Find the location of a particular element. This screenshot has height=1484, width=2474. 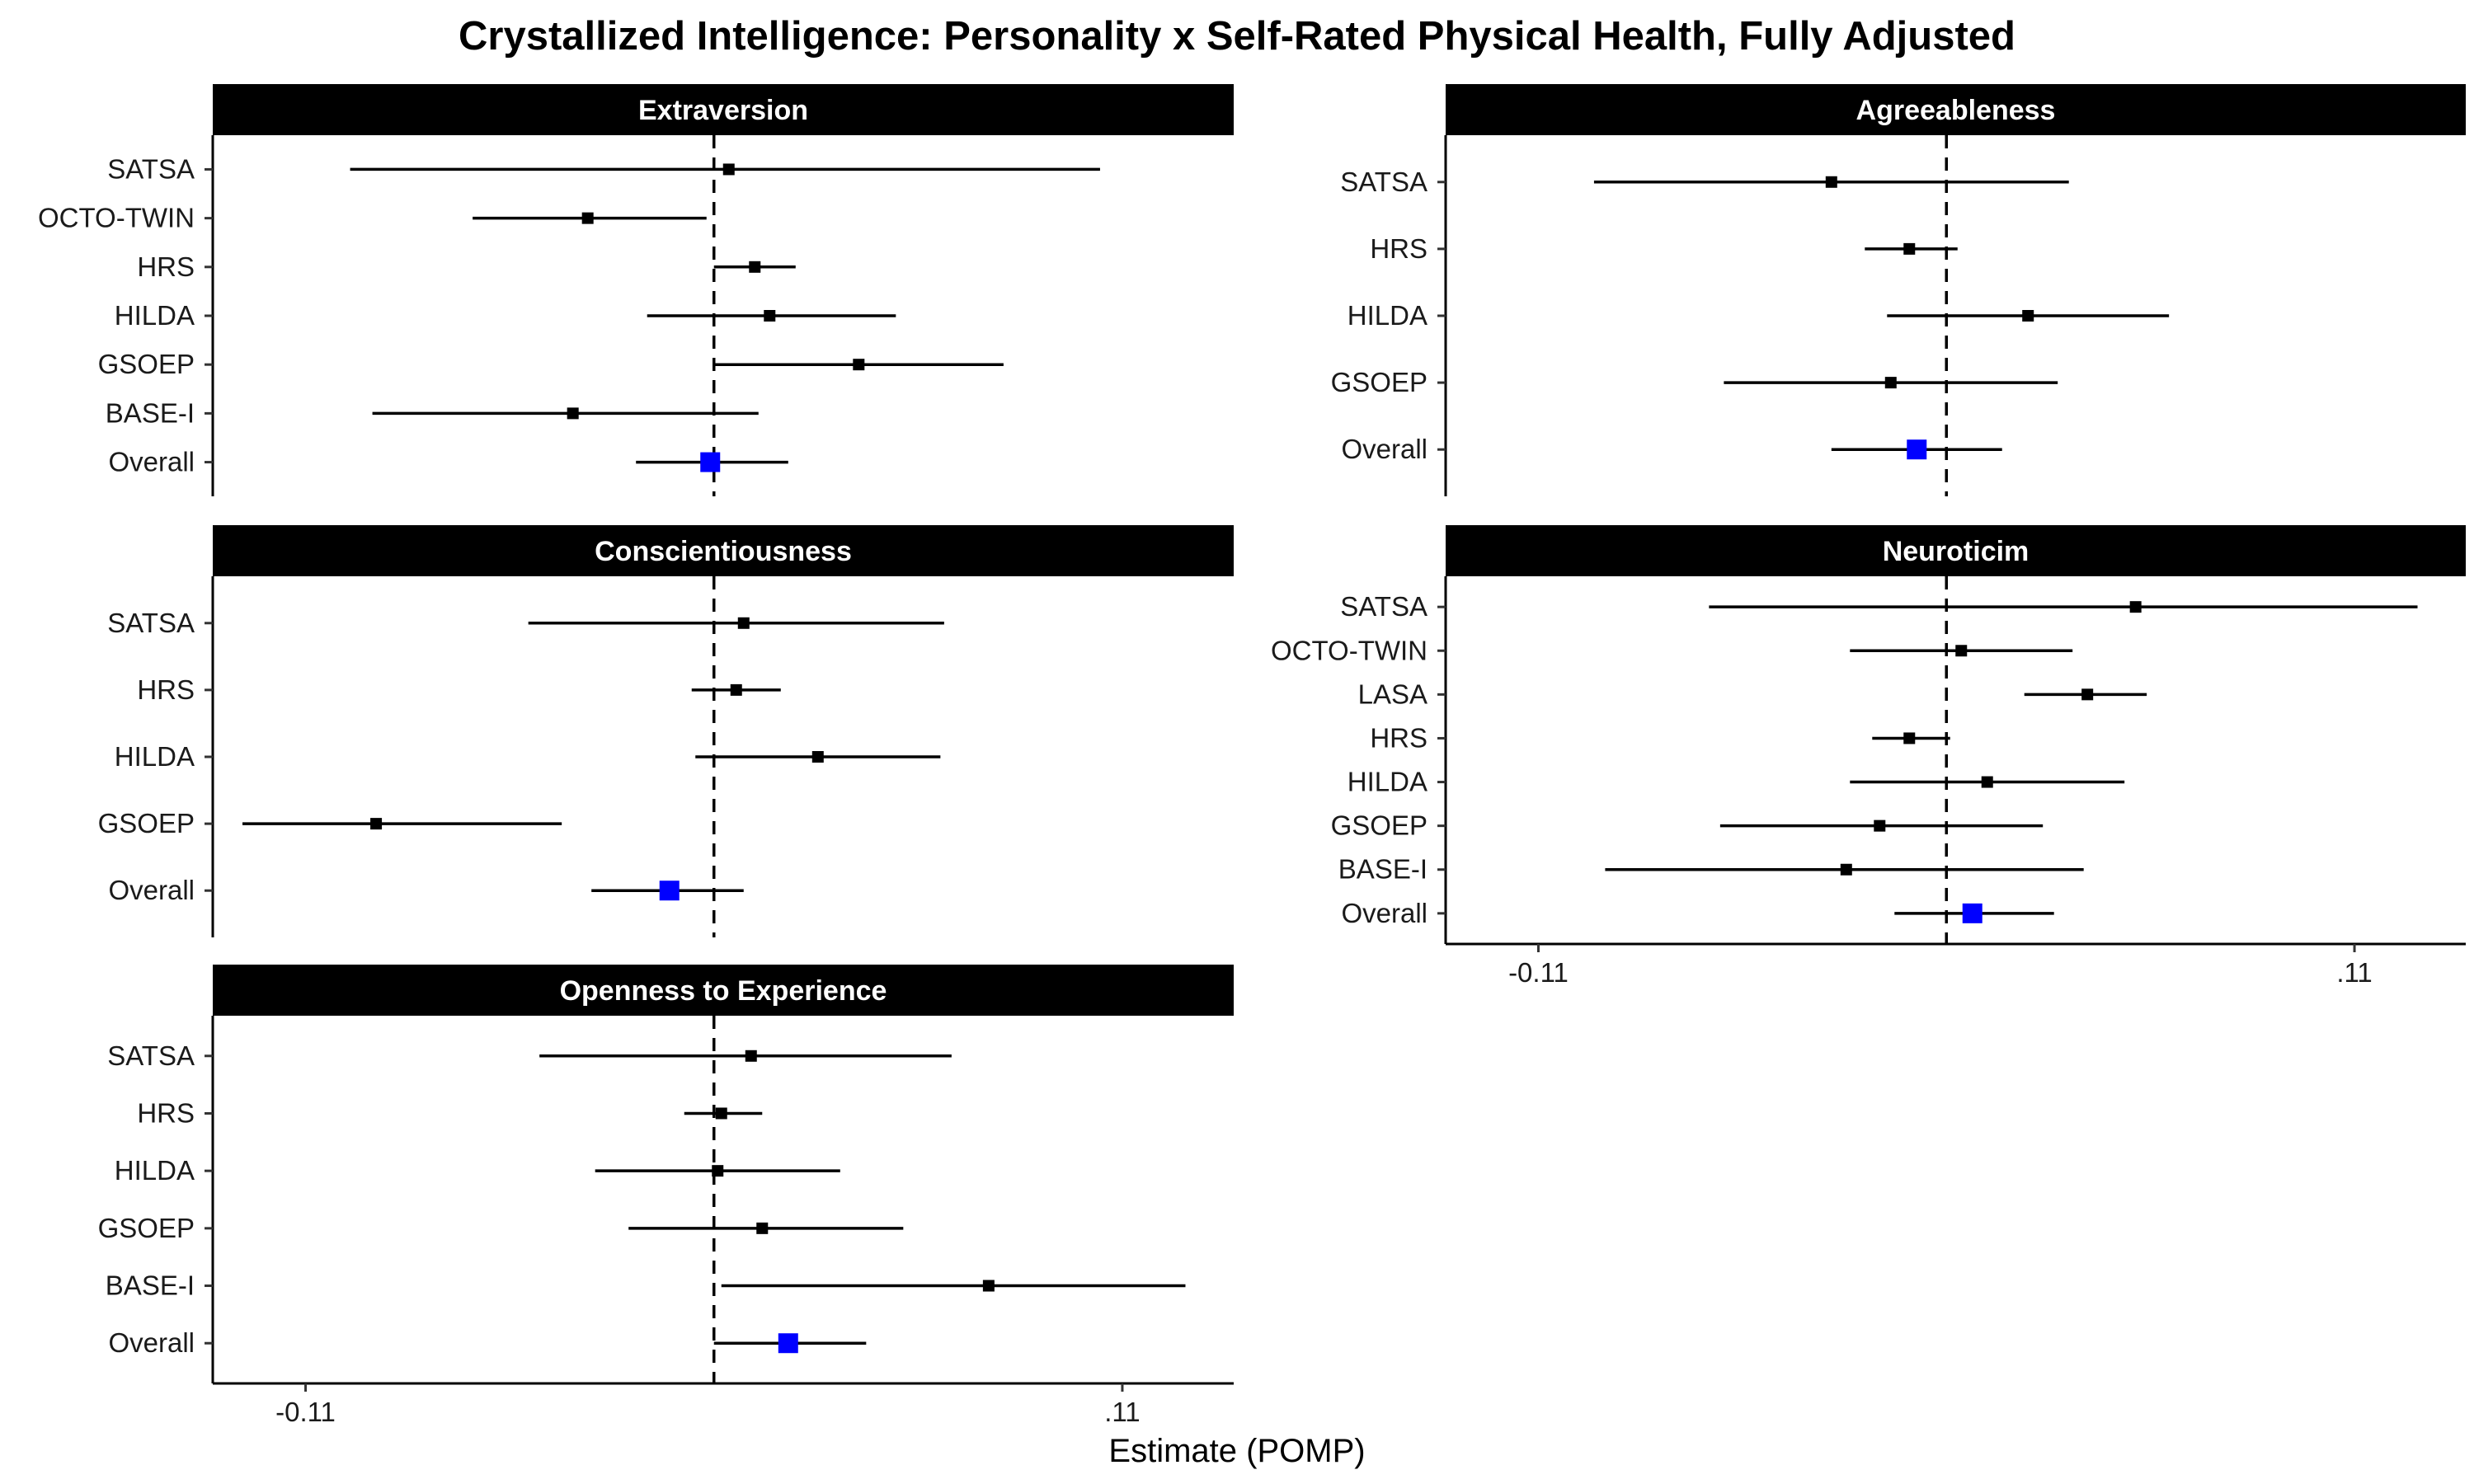

panel-agreeableness: Agreeableness SATSA HRS HILDA GSOEP Overall is located at coordinates (1898, 290).